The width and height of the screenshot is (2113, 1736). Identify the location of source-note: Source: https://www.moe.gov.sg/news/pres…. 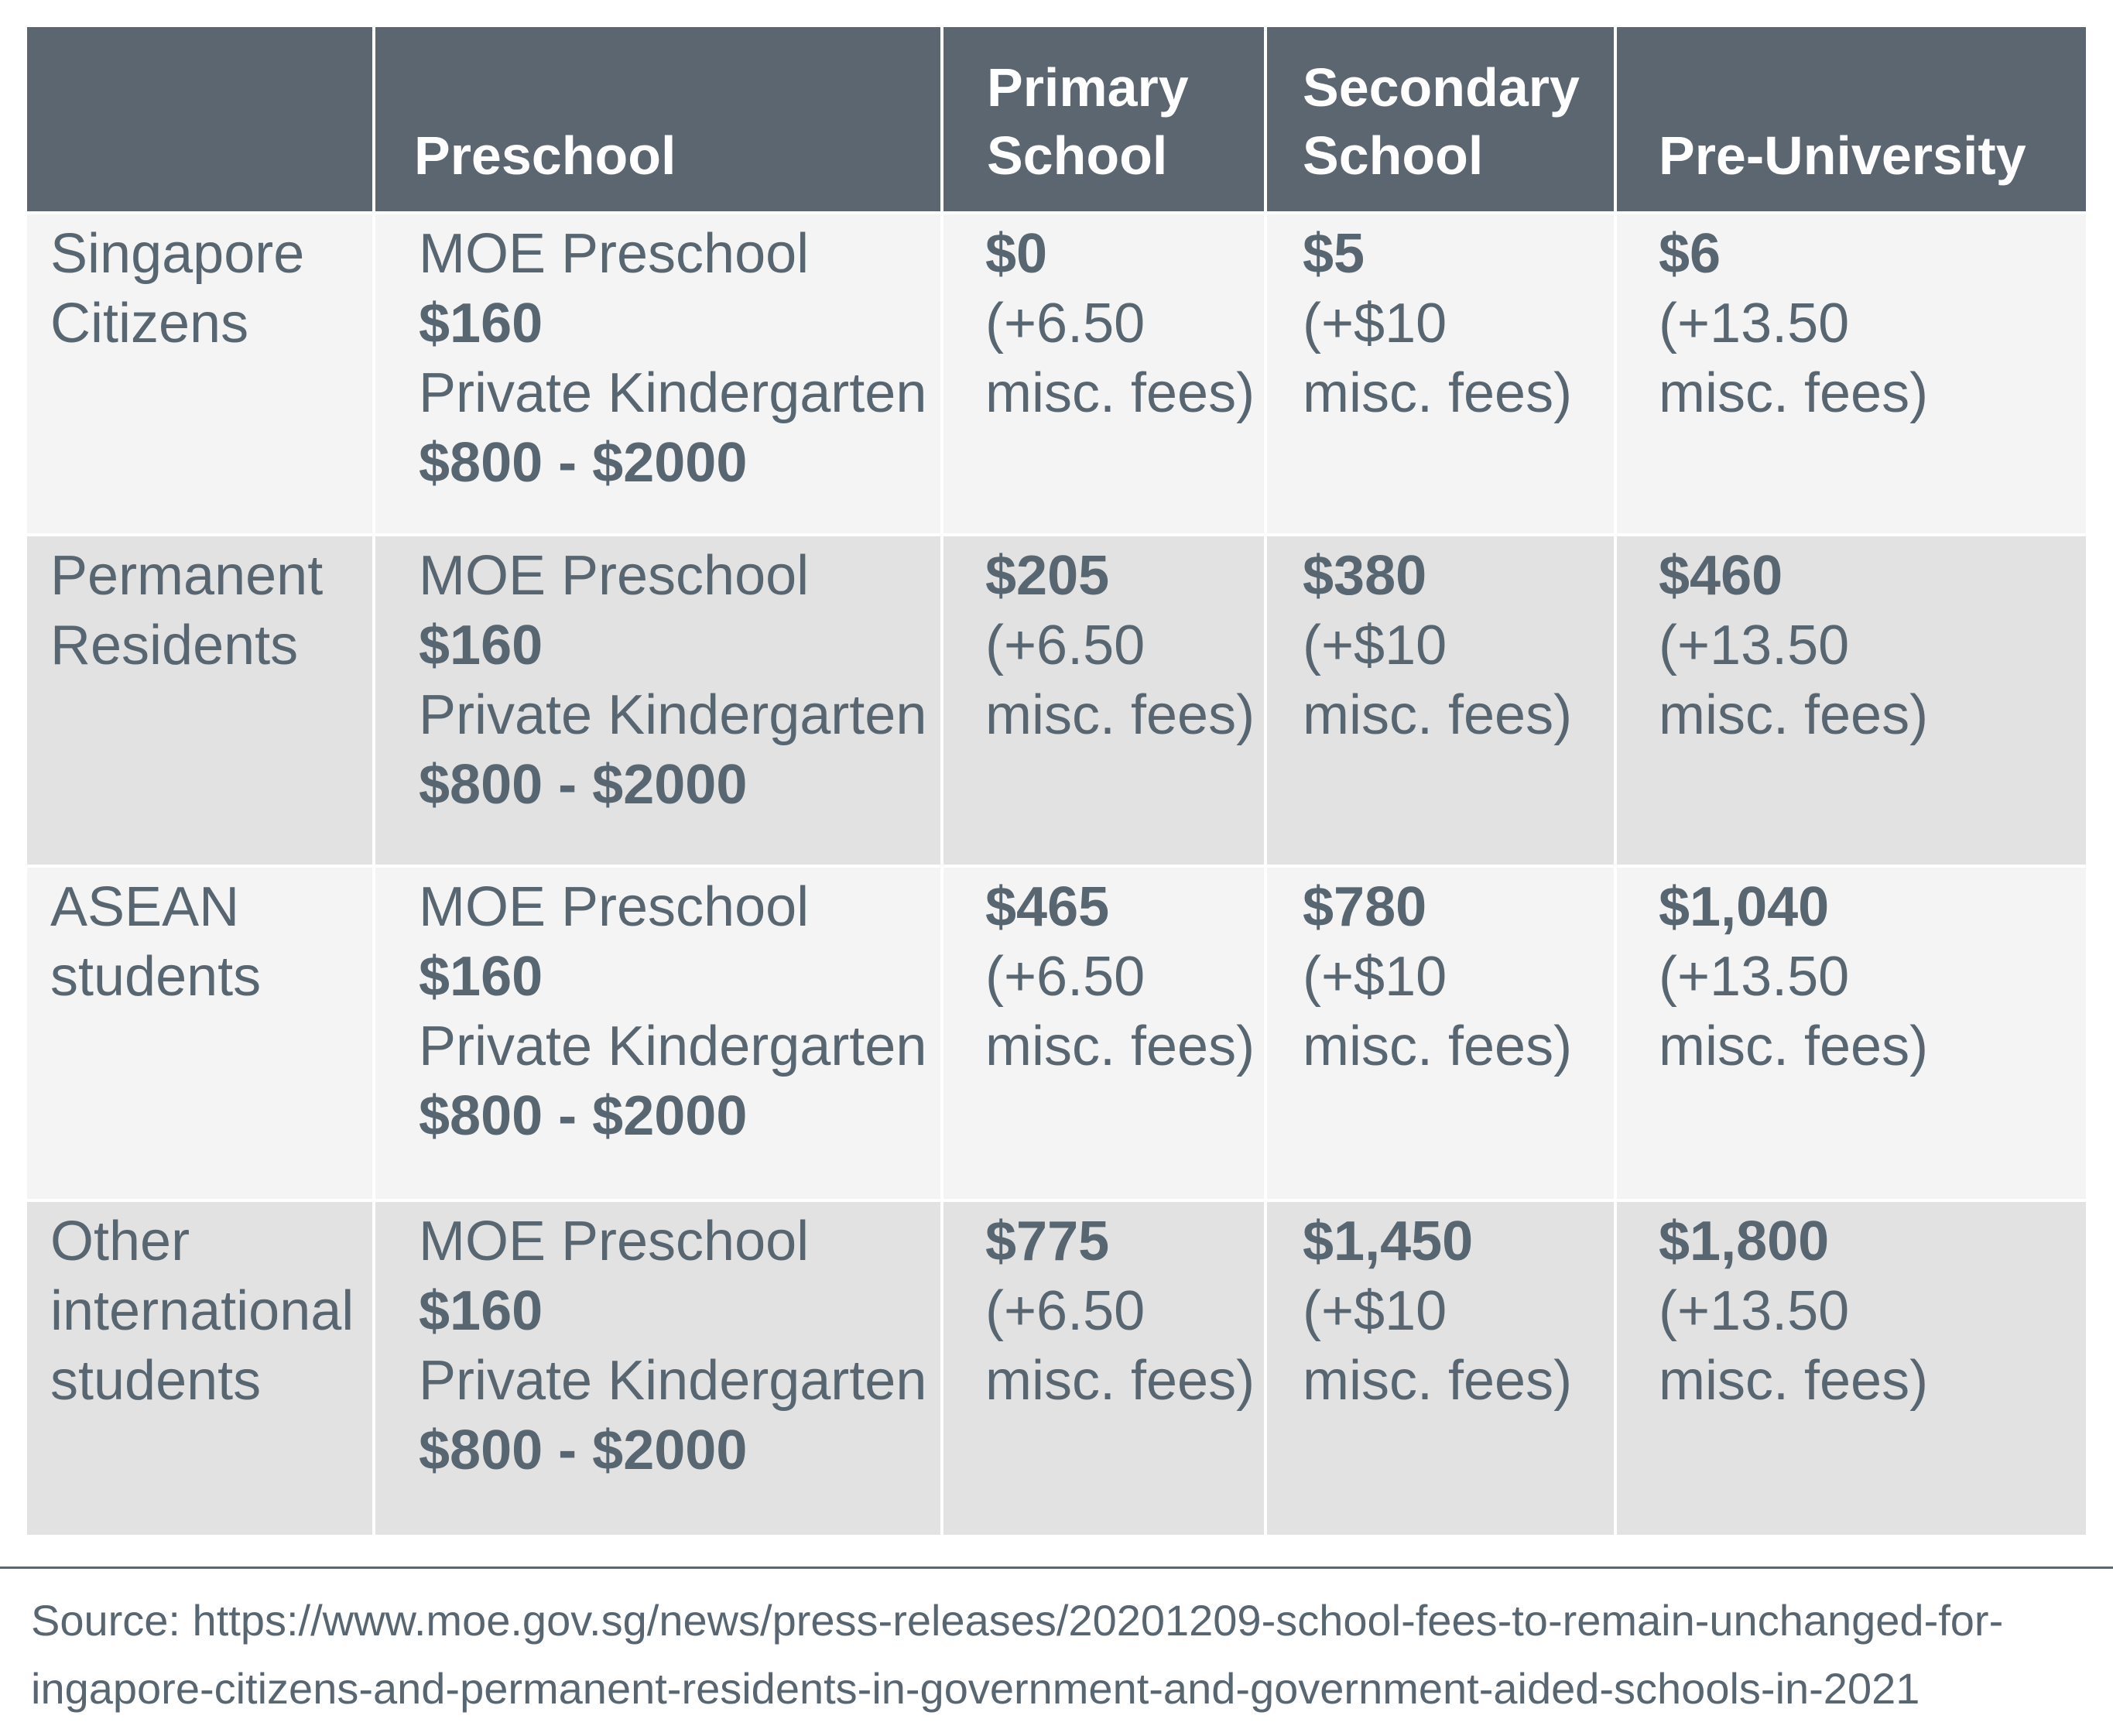
(1064, 1655).